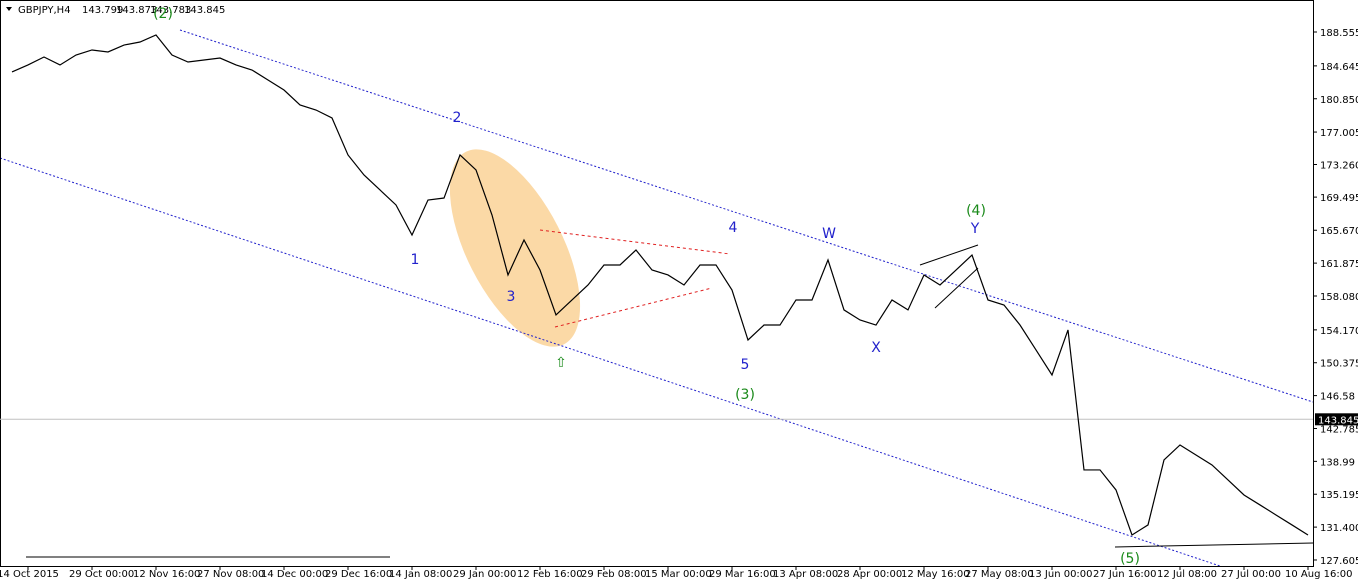  What do you see at coordinates (1339, 231) in the screenshot?
I see `y-tick-label: 165.670` at bounding box center [1339, 231].